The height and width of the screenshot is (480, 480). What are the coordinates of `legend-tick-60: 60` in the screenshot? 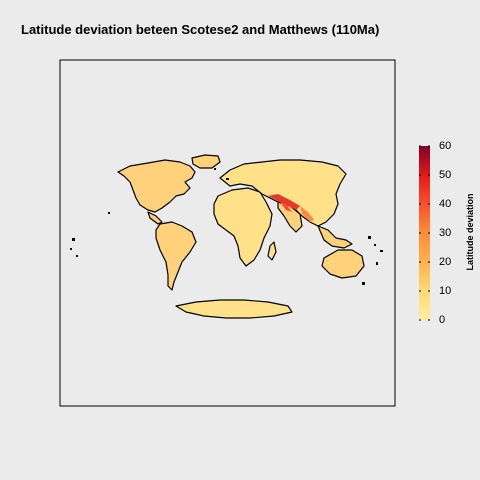 It's located at (445, 146).